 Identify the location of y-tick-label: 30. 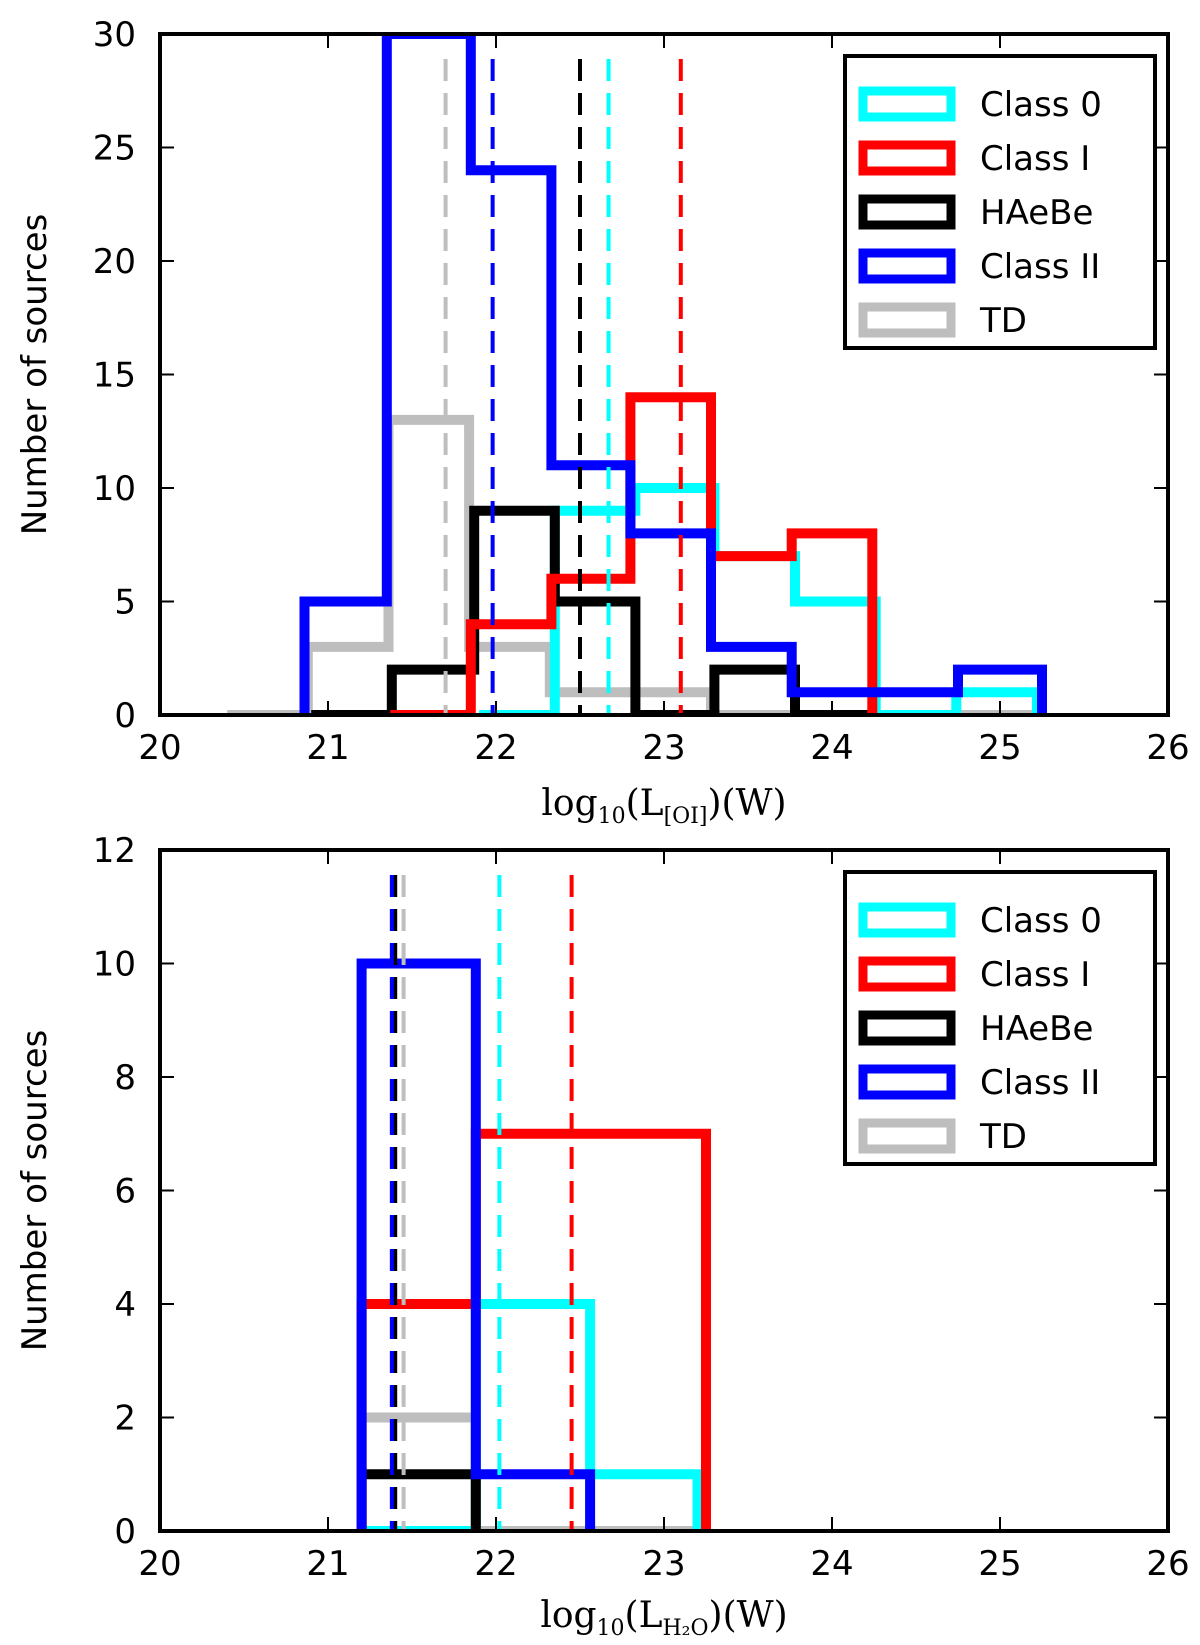
(114, 35).